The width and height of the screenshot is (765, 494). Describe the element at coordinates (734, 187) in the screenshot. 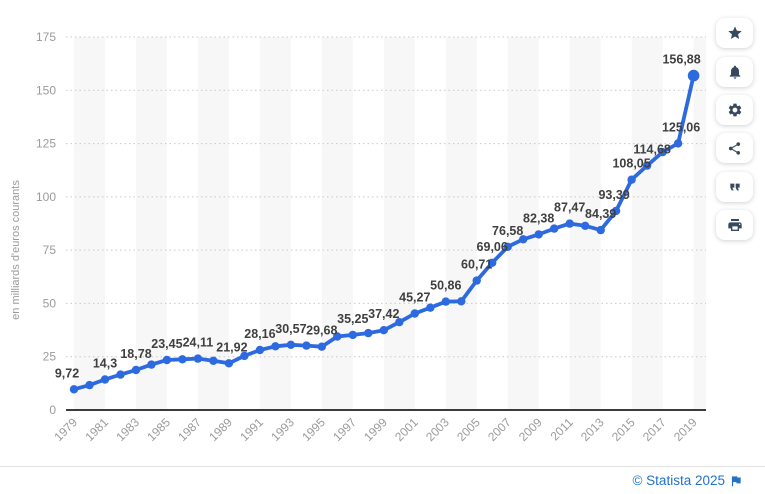

I see `cite-button` at that location.